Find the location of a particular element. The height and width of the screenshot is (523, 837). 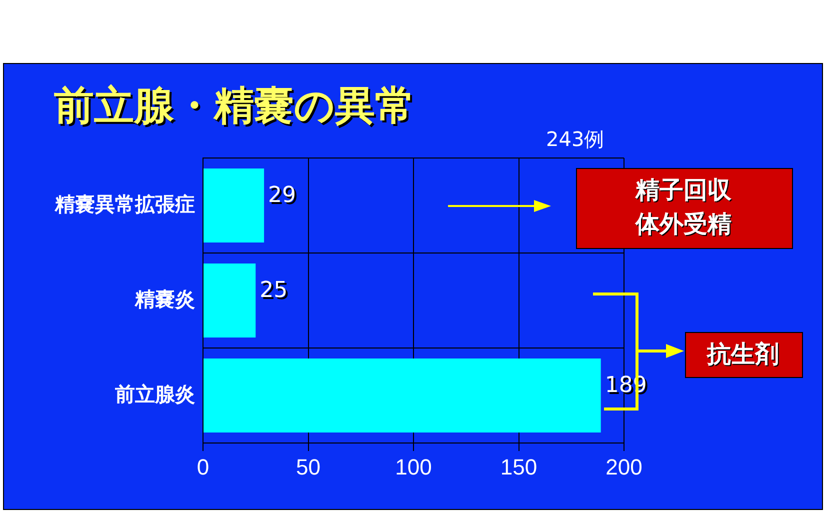

x-tick-label: 100 is located at coordinates (413, 467).